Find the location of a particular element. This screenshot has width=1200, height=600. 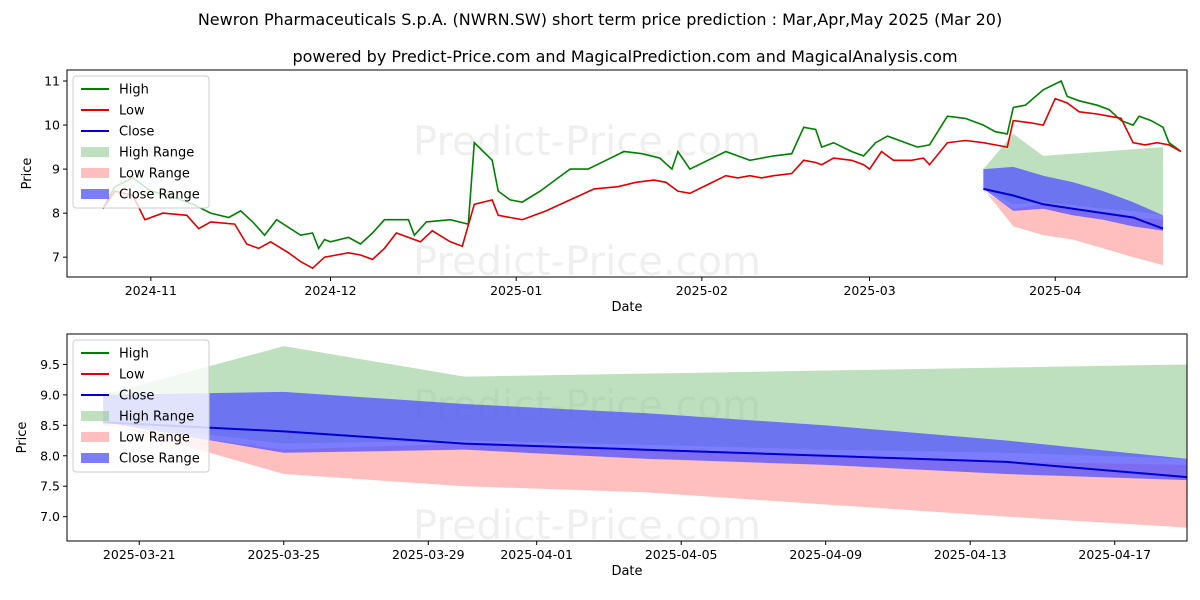

prediction-zoom-panel-legend-high-range-swatch is located at coordinates (95, 416).